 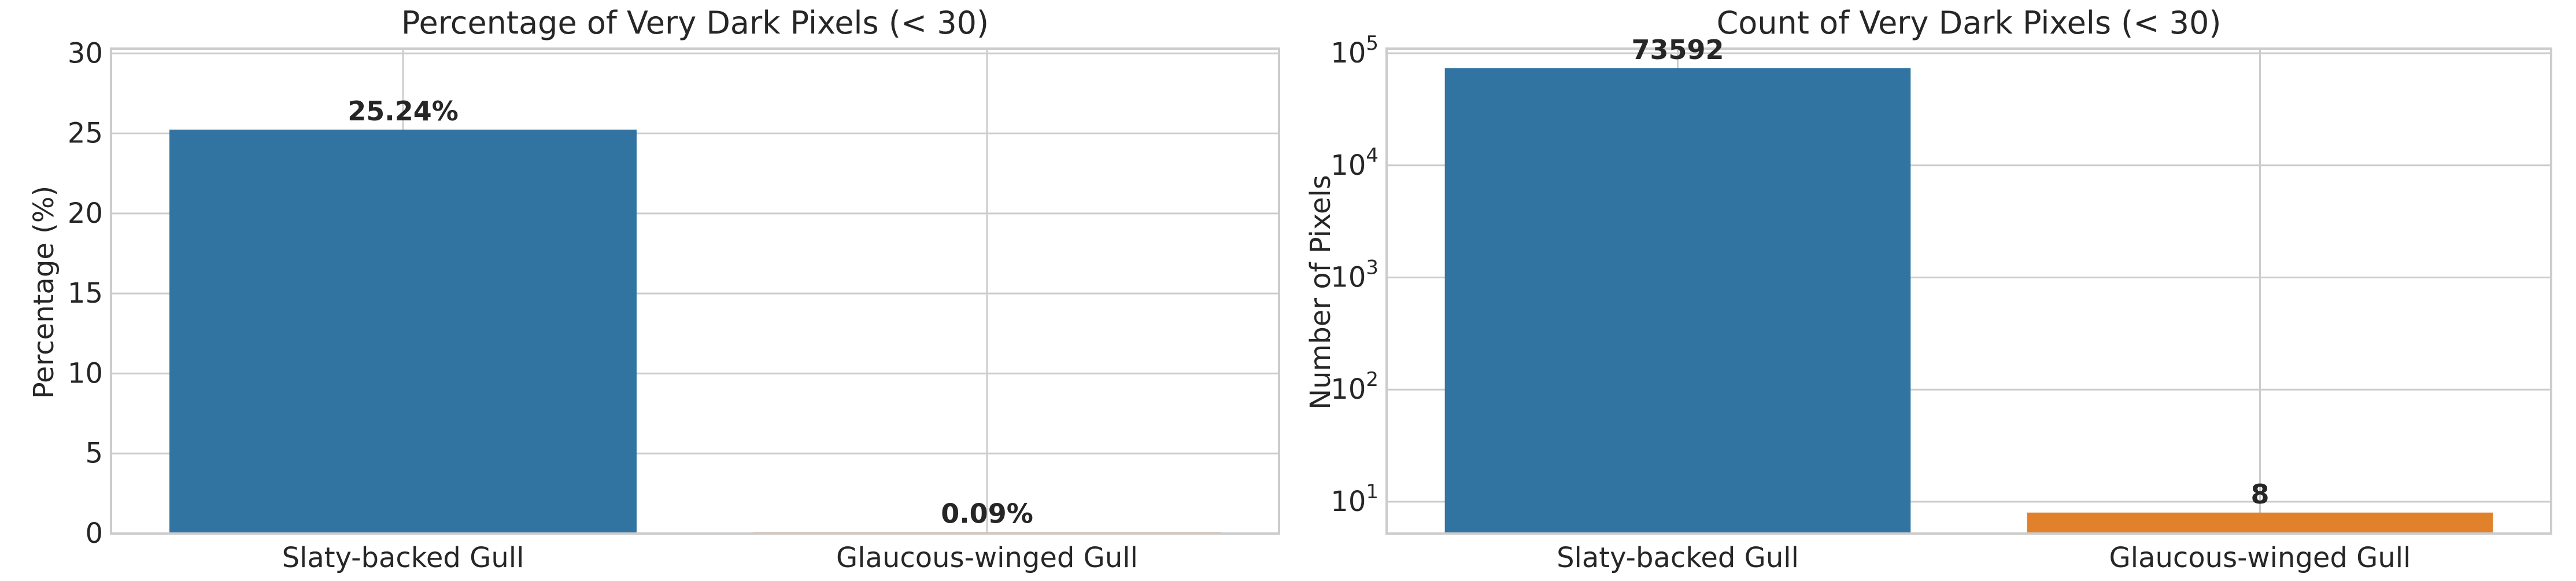 I want to click on bar-value-label: 73592, so click(x=1677, y=49).